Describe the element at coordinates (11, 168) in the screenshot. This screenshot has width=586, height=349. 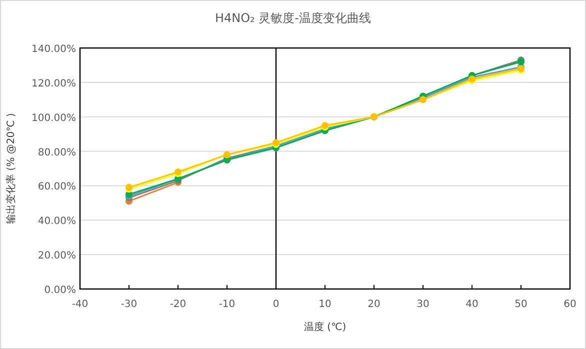
I see `y-axis-title: 输出变化率 (% @20℃ )` at that location.